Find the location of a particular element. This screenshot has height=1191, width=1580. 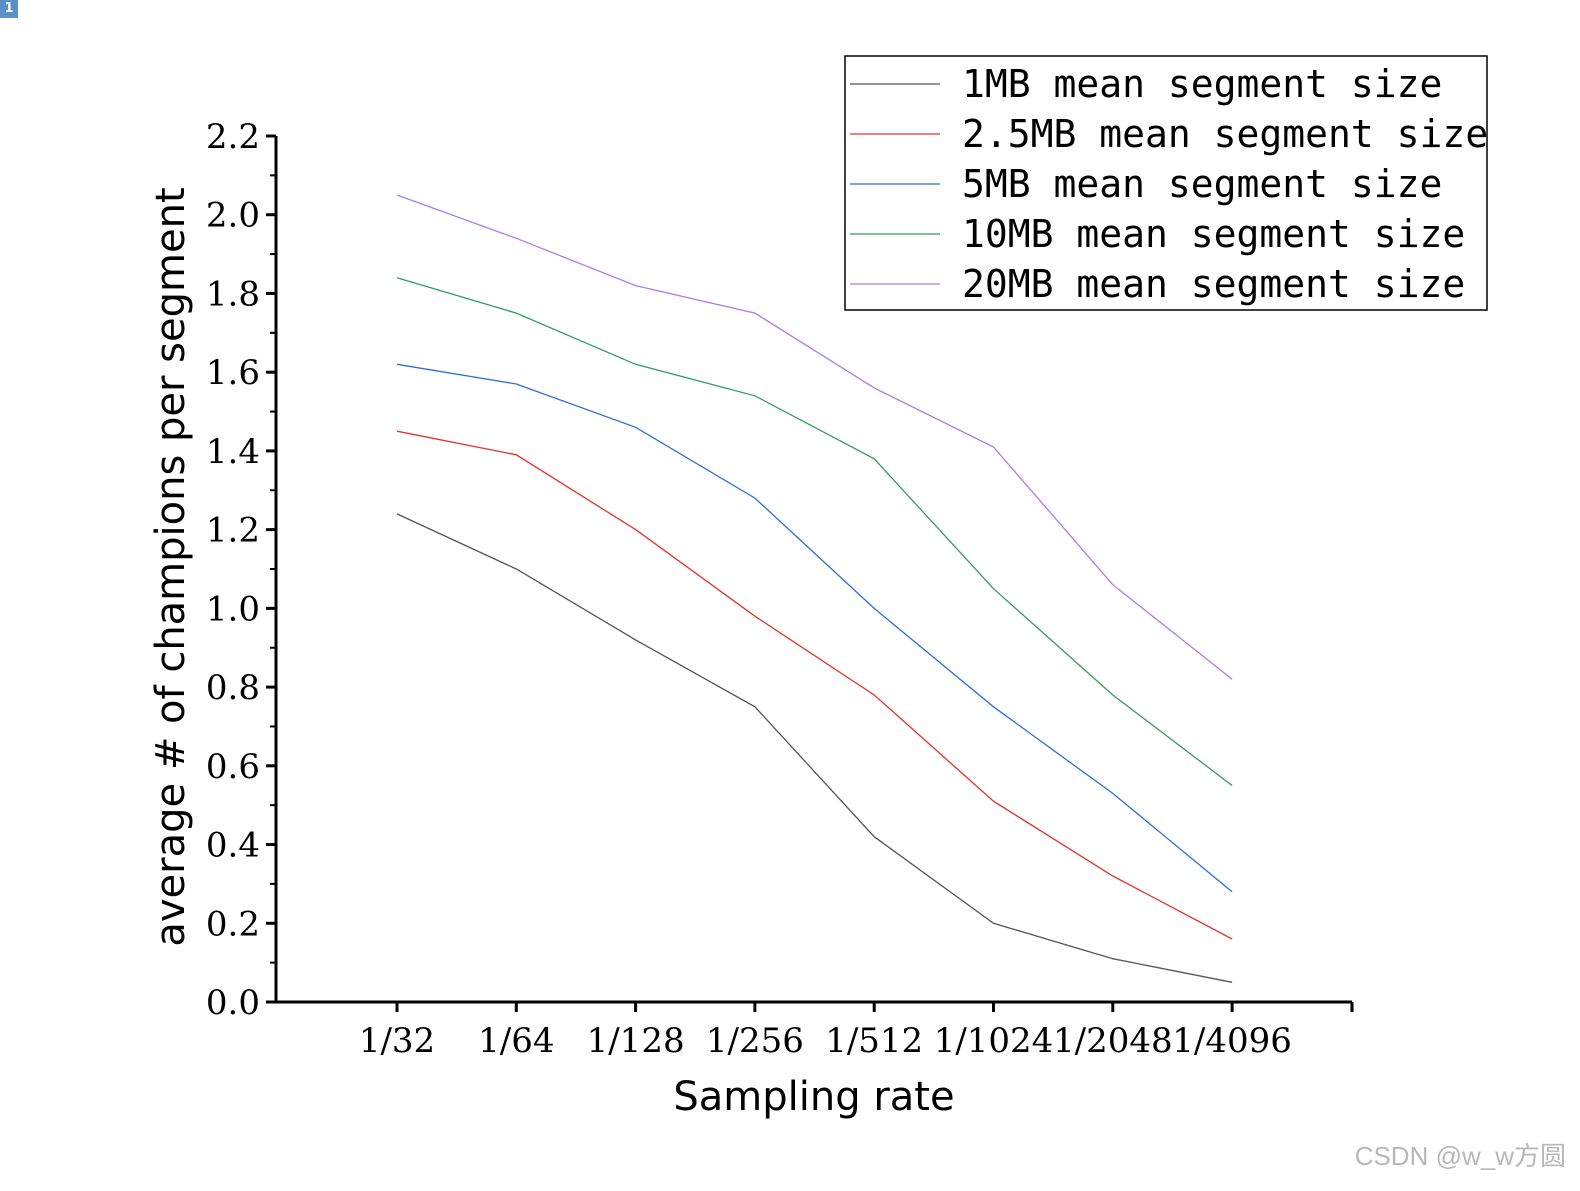

legend-box is located at coordinates (1166, 183).